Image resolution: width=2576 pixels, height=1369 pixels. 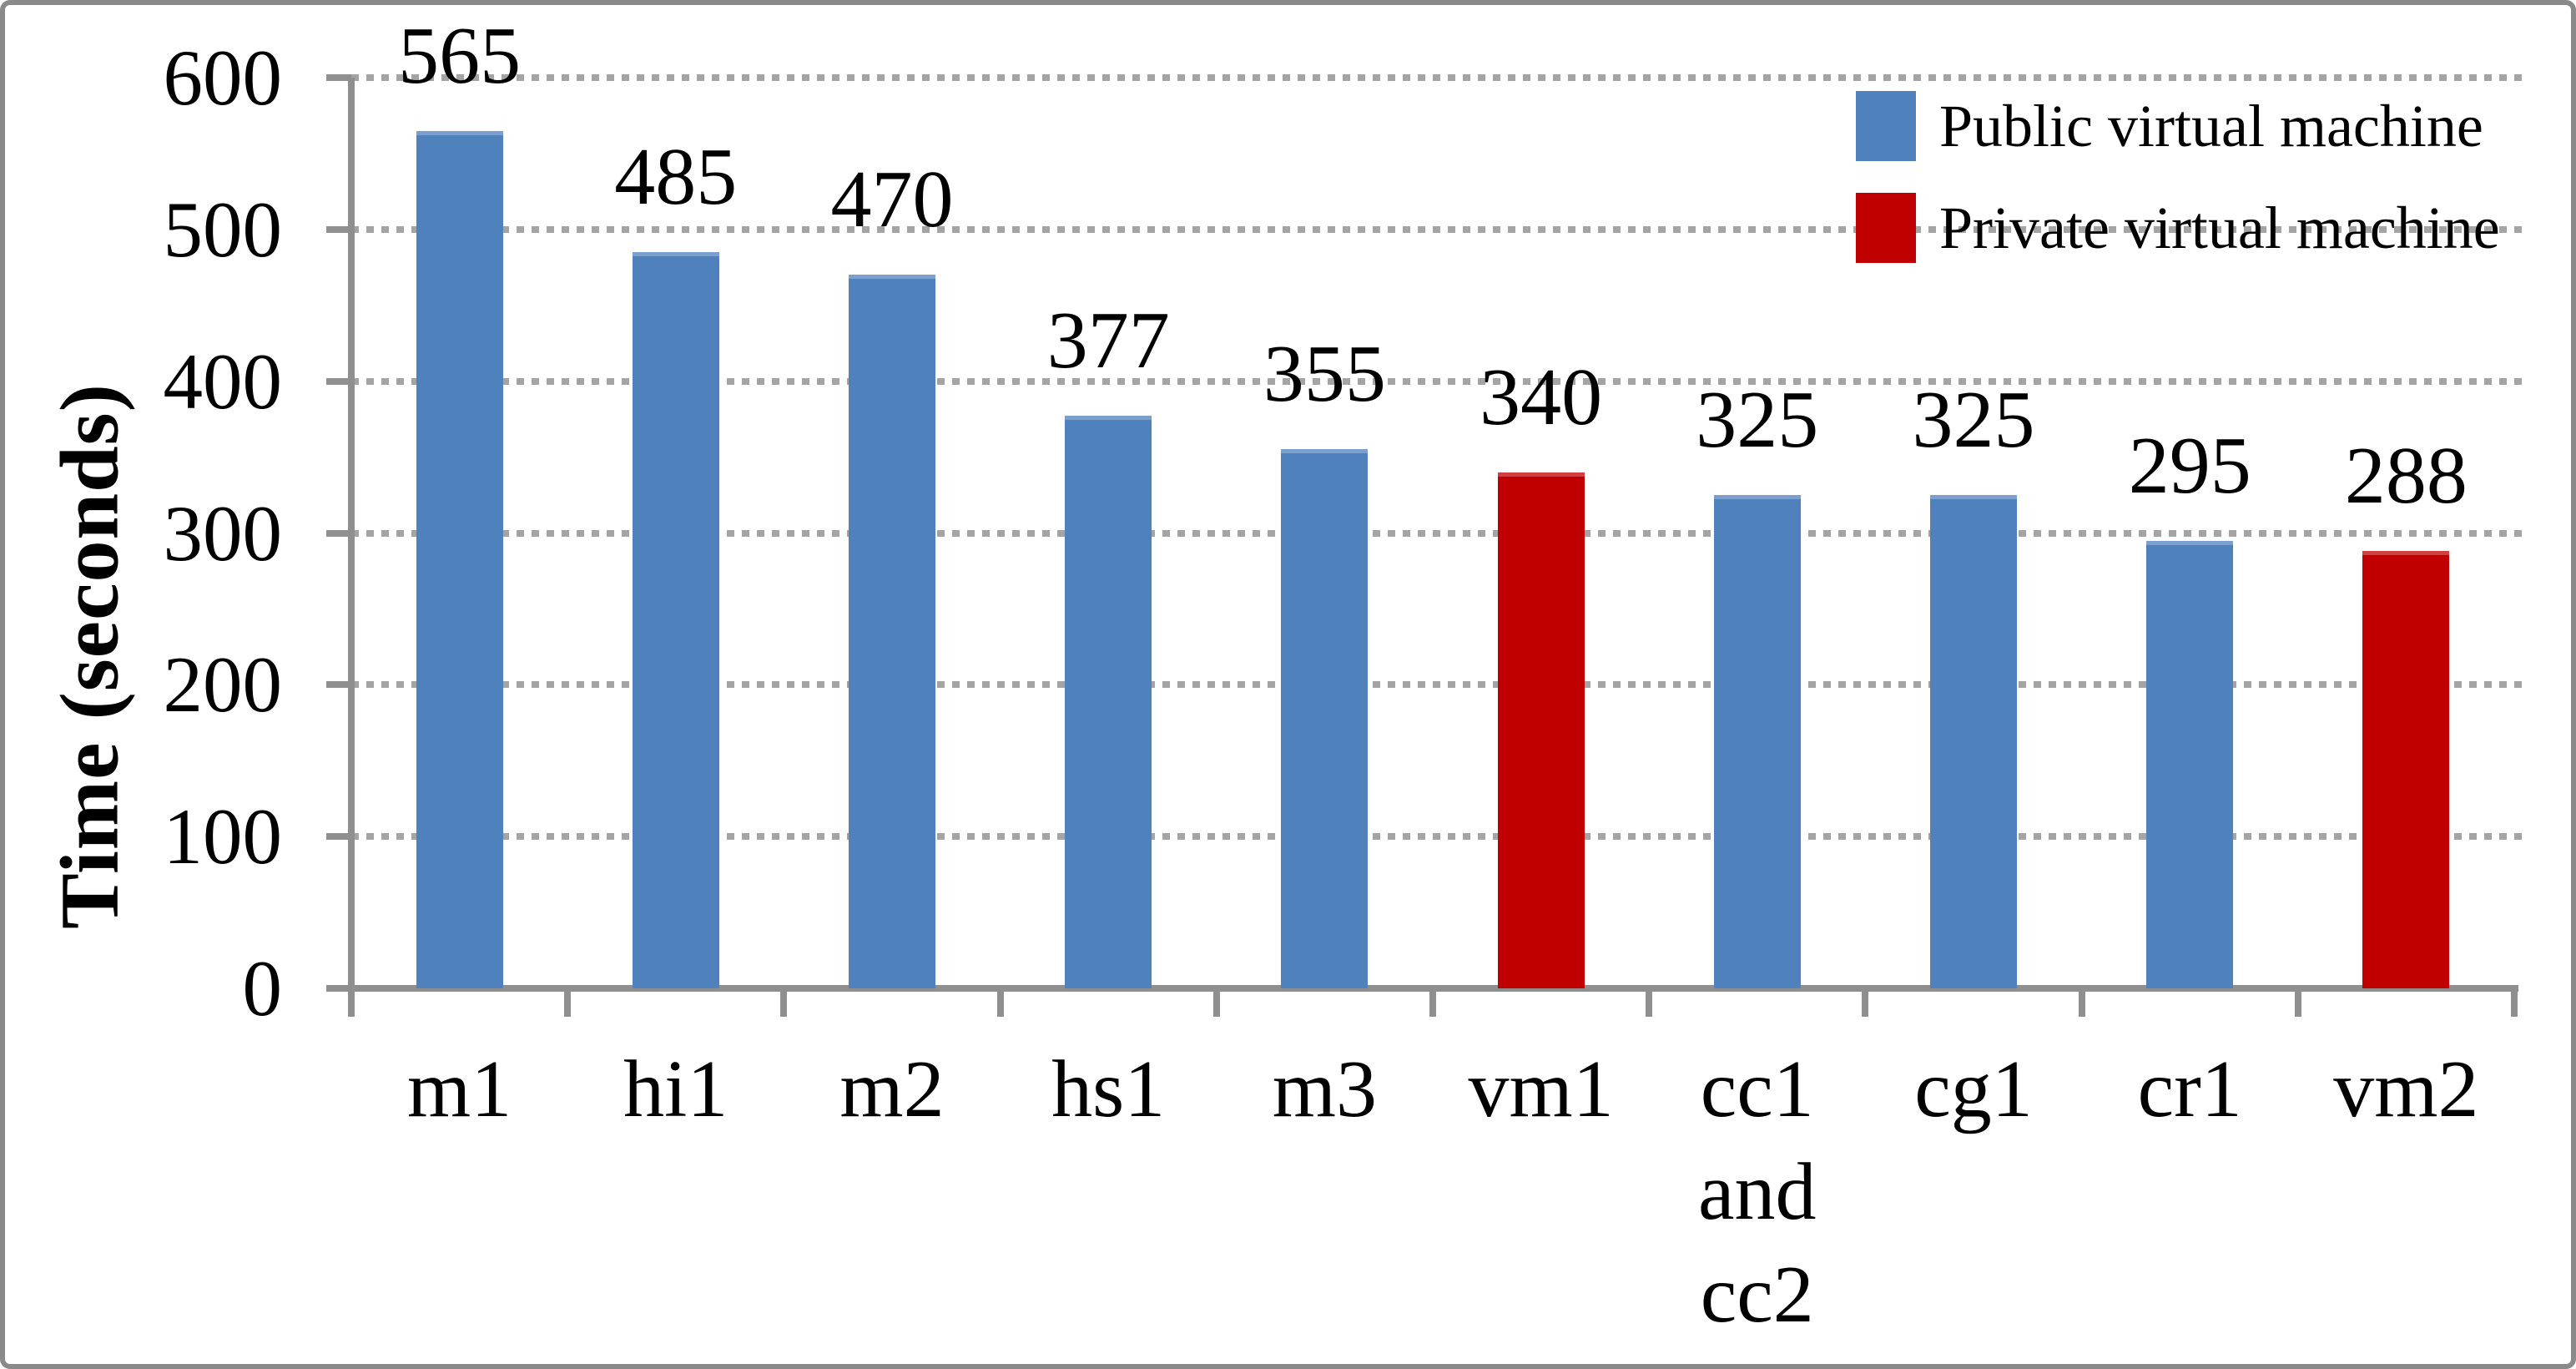 What do you see at coordinates (2211, 126) in the screenshot?
I see `legend-label: Public virtual machine` at bounding box center [2211, 126].